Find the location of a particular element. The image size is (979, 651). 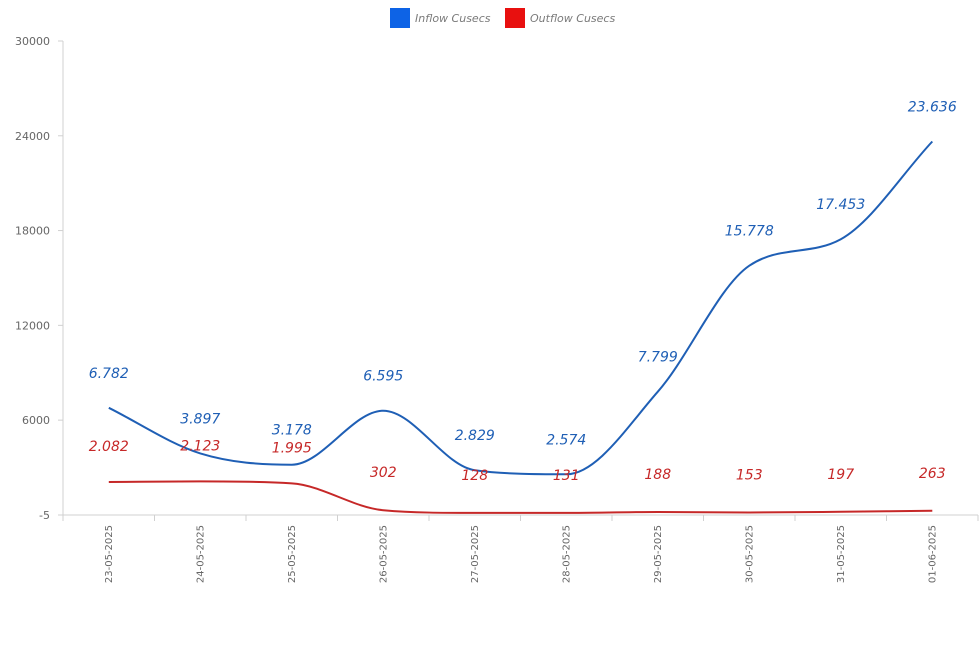

outflow-cusecs-data-label: 153 is located at coordinates (749, 476).